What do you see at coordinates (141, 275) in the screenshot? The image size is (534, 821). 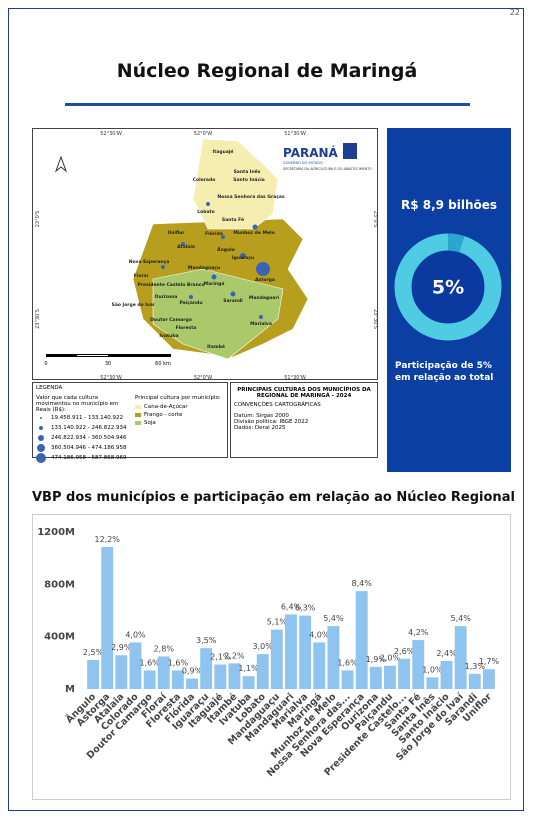 I see `municipality-label: Floraí` at bounding box center [141, 275].